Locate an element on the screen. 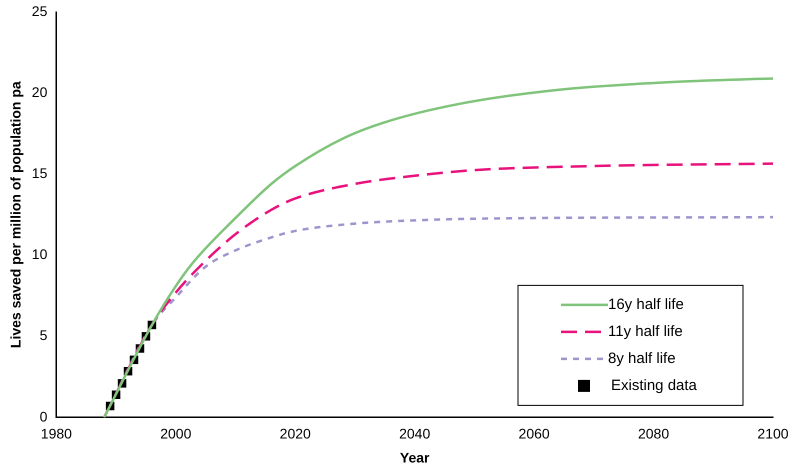 This screenshot has height=475, width=795. legend-label: 16y half life is located at coordinates (646, 305).